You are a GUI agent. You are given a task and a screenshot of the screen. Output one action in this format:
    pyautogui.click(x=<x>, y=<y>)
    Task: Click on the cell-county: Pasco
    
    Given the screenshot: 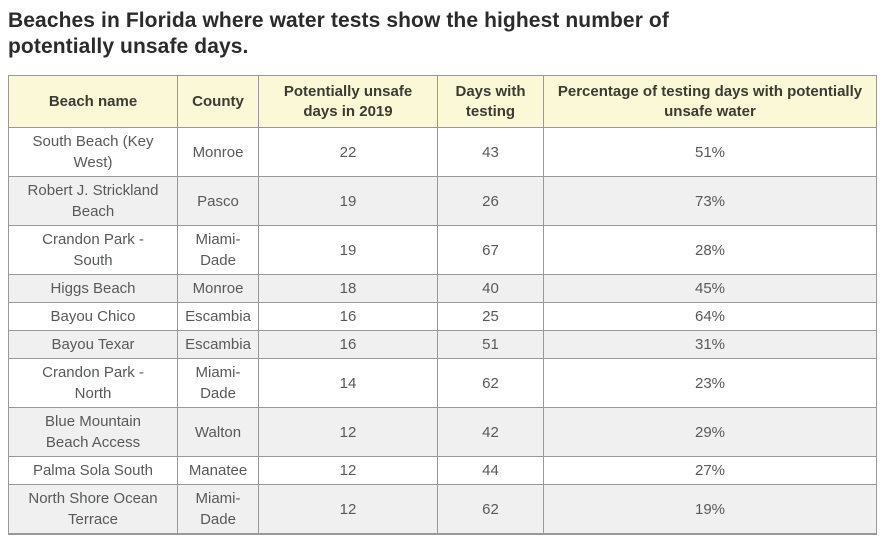 What is the action you would take?
    pyautogui.click(x=218, y=201)
    